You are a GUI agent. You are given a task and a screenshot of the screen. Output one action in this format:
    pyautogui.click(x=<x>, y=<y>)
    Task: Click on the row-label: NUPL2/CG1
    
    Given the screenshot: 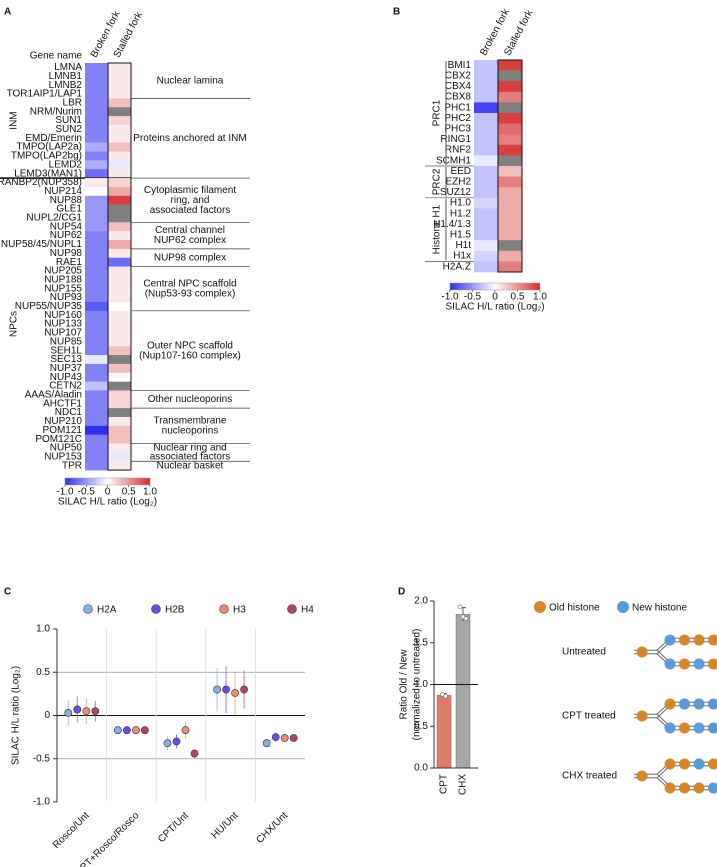 What is the action you would take?
    pyautogui.click(x=54, y=218)
    